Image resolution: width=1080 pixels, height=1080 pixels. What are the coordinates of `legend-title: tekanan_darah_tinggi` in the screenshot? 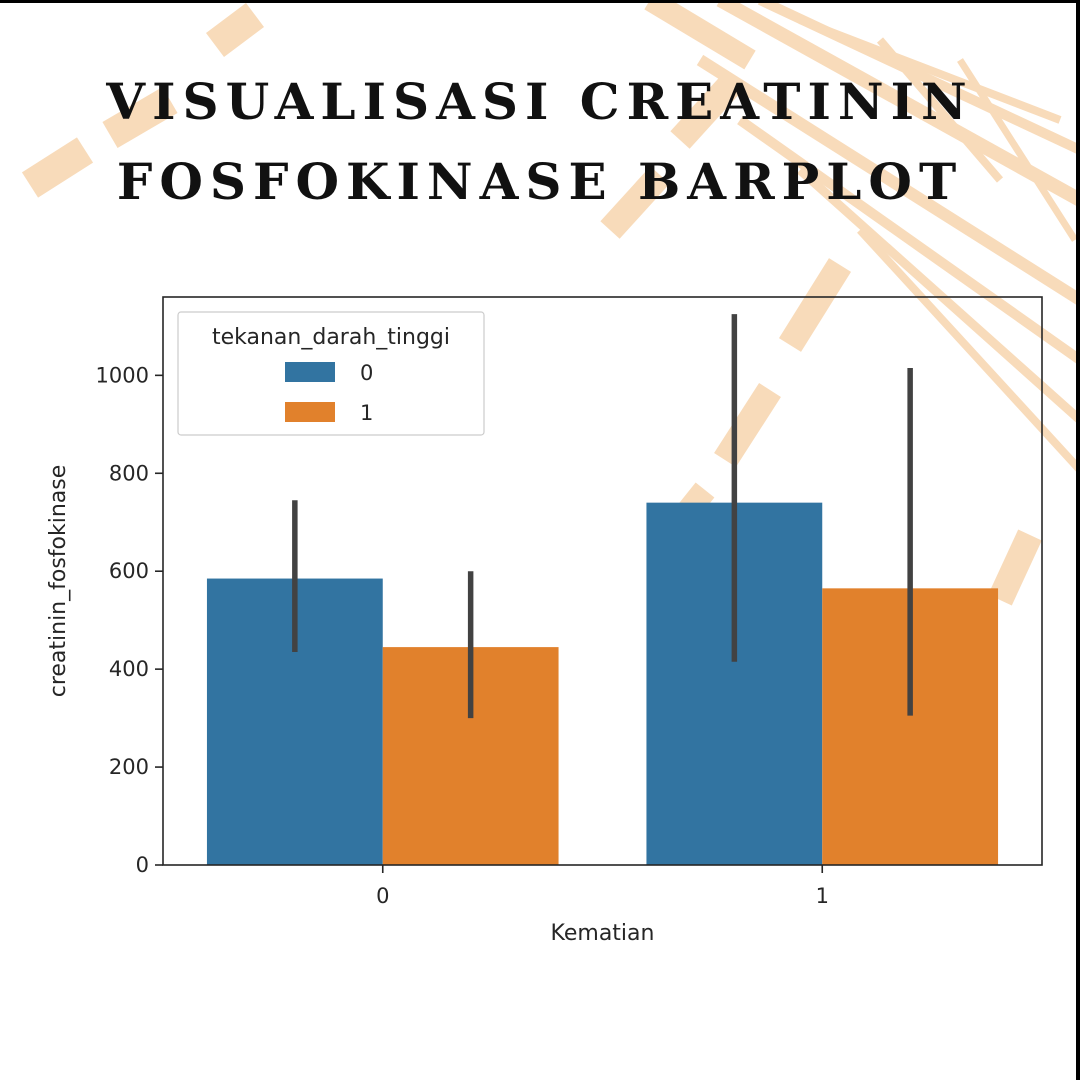 It's located at (331, 337).